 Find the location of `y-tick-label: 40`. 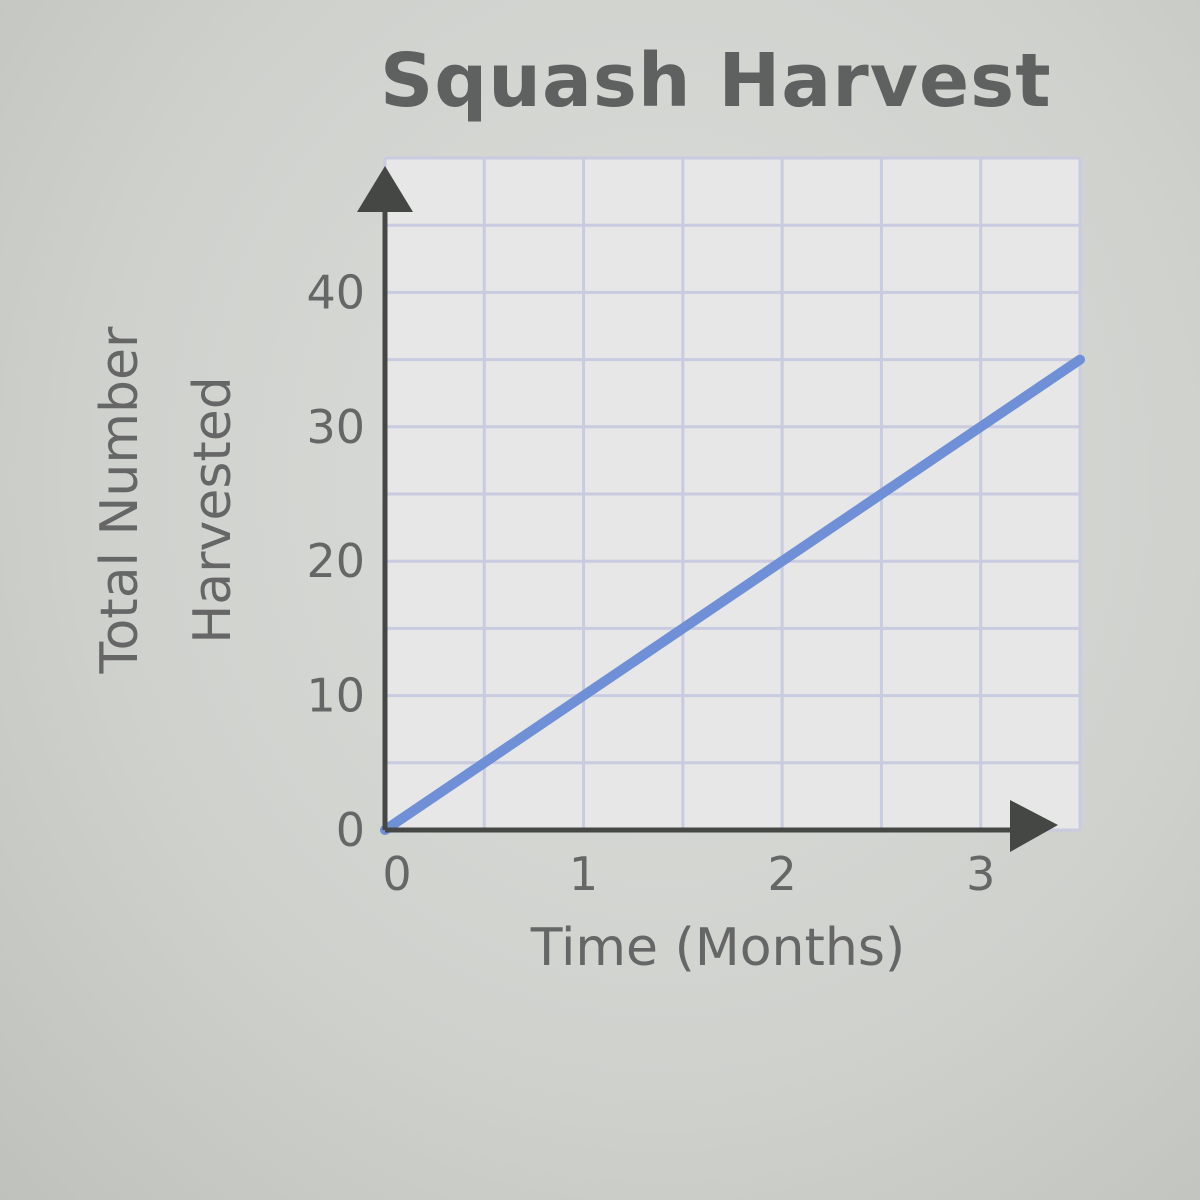

y-tick-label: 40 is located at coordinates (335, 292).